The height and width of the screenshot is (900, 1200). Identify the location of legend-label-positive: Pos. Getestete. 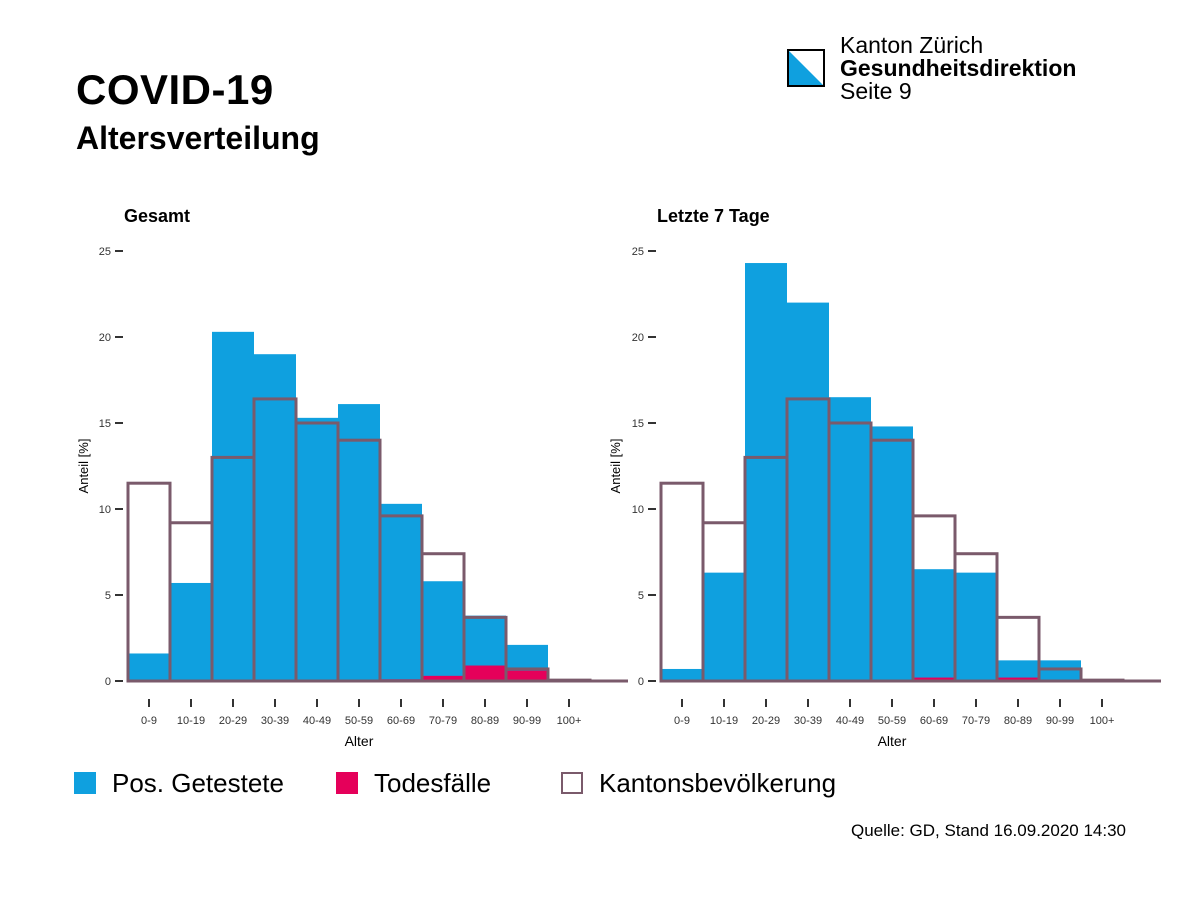
(198, 782).